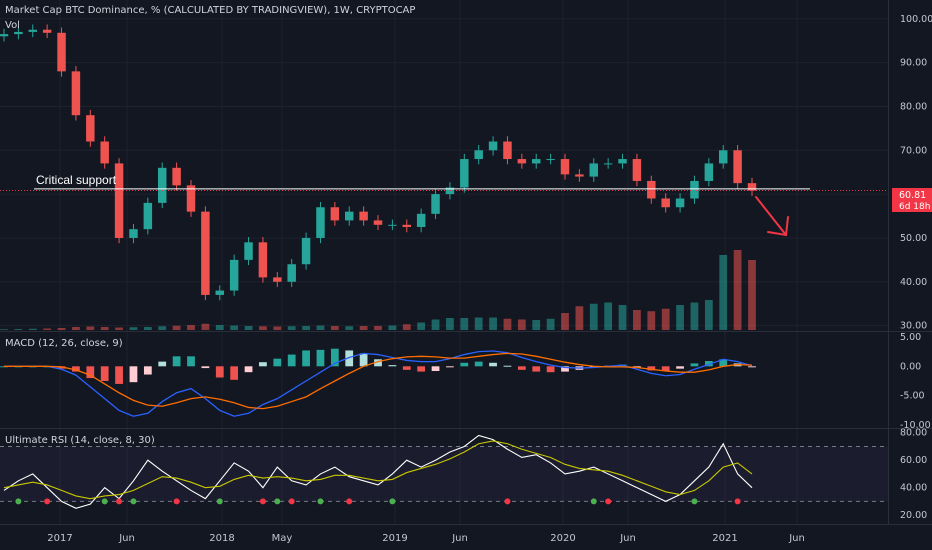 This screenshot has height=550, width=932. Describe the element at coordinates (916, 19) in the screenshot. I see `price-tick-label: 100.00` at that location.